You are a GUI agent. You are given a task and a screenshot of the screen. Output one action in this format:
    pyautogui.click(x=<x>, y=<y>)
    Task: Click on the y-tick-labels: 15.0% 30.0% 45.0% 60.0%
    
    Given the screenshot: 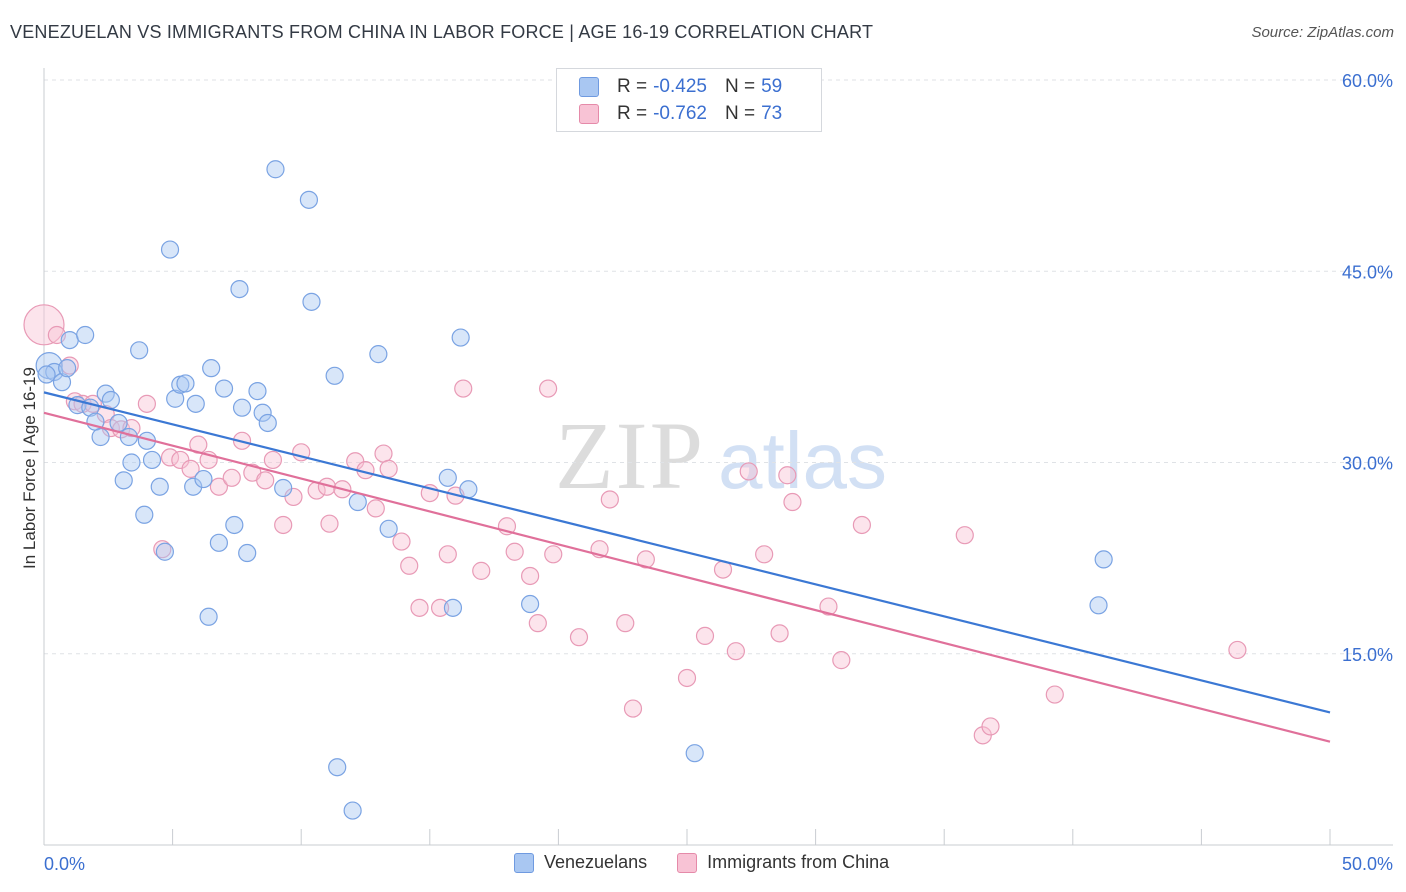 What is the action you would take?
    pyautogui.click(x=1367, y=368)
    